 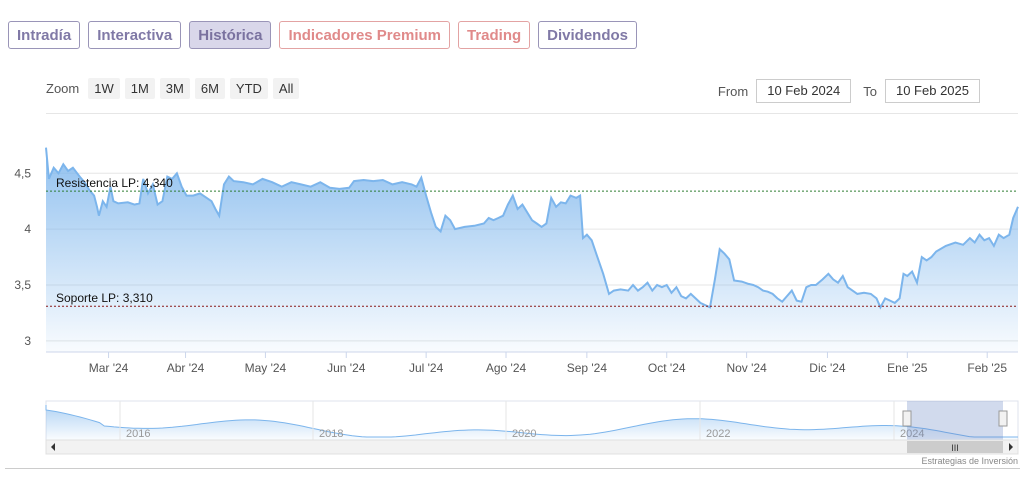 What do you see at coordinates (870, 91) in the screenshot?
I see `to-label: To` at bounding box center [870, 91].